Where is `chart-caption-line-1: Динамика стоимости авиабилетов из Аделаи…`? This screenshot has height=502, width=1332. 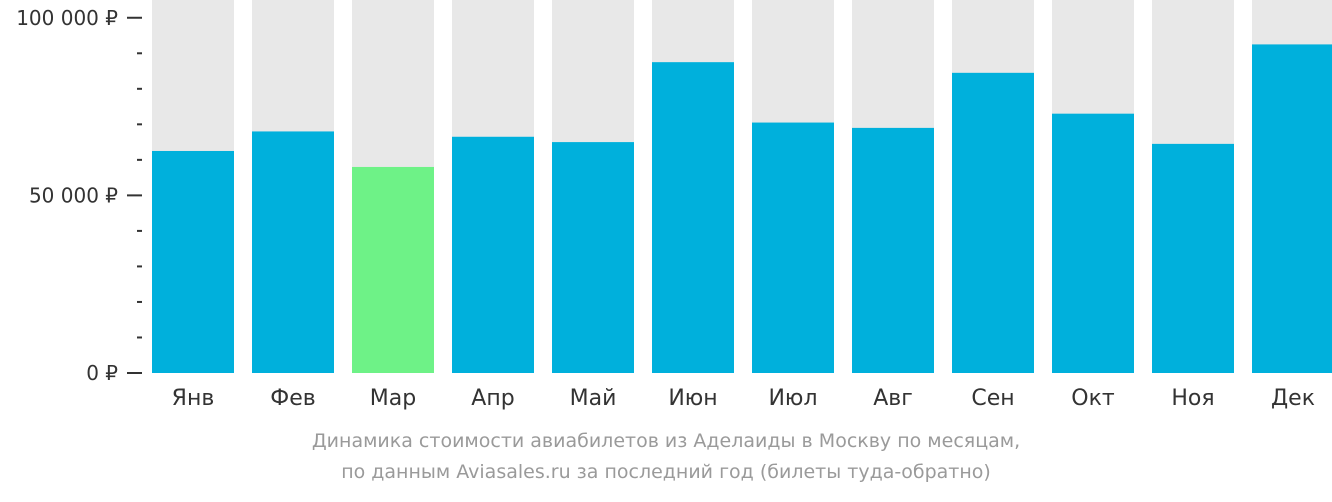
chart-caption-line-1: Динамика стоимости авиабилетов из Аделаи… is located at coordinates (666, 441).